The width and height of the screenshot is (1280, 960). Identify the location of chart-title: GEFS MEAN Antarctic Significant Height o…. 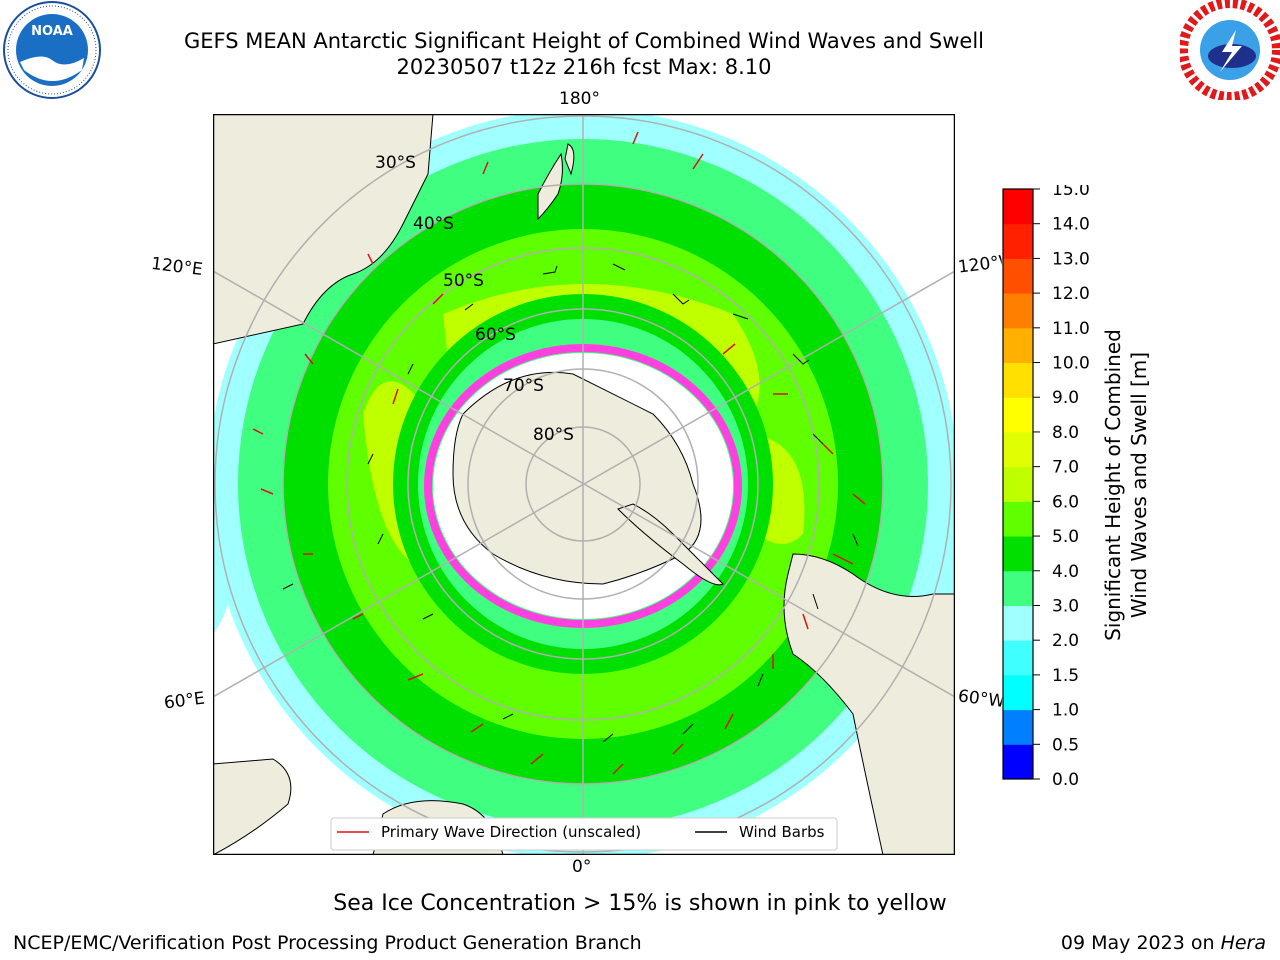
(584, 41).